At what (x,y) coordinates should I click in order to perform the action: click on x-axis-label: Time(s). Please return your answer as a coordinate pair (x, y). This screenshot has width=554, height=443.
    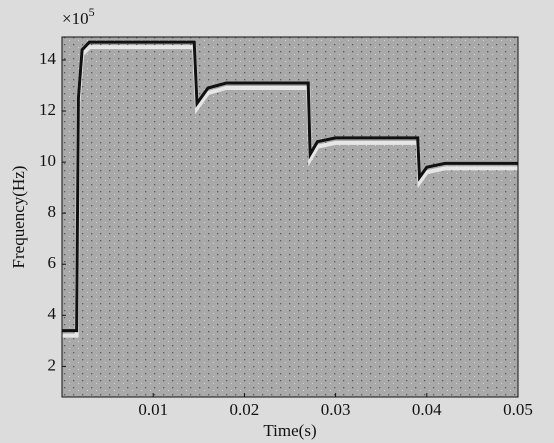
    Looking at the image, I should click on (289, 430).